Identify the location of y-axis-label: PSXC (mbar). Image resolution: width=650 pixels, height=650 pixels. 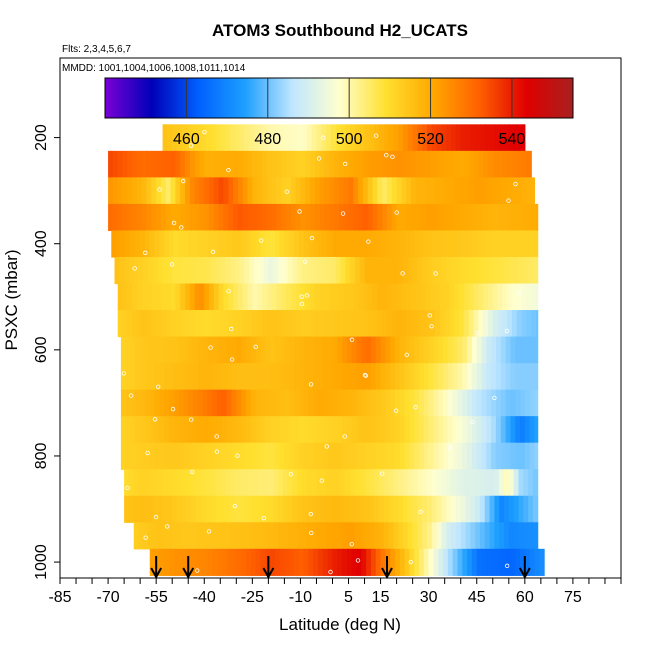
(11, 299).